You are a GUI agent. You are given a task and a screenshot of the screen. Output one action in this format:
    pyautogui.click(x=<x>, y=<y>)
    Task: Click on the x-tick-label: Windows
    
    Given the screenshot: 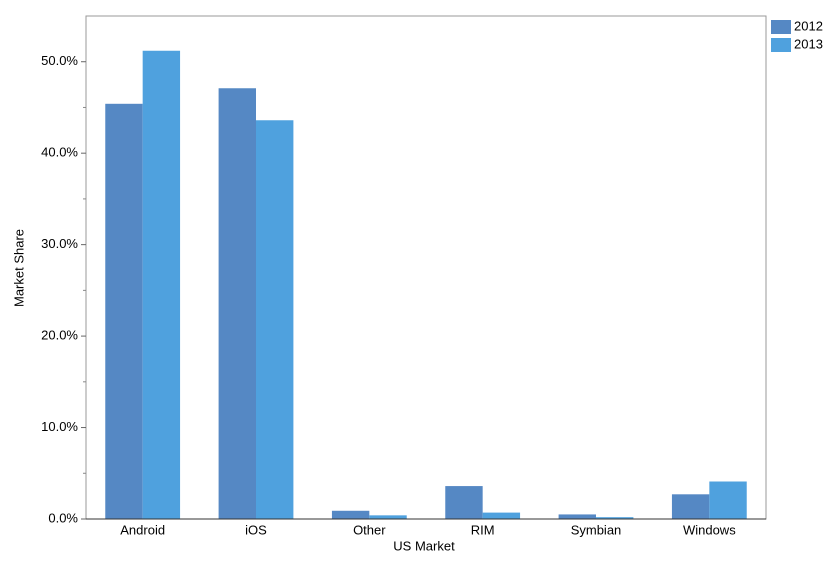 What is the action you would take?
    pyautogui.click(x=709, y=529)
    